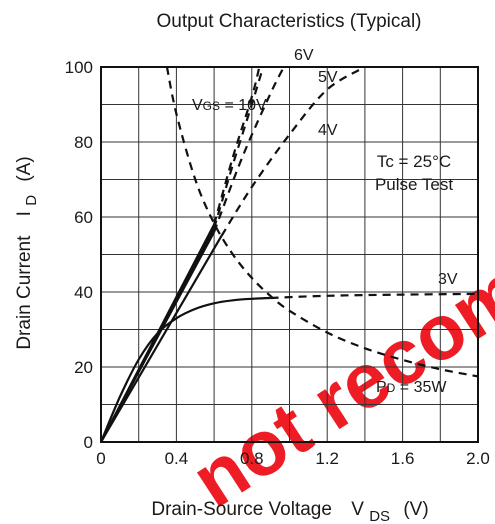  Describe the element at coordinates (100, 458) in the screenshot. I see `x-tick-label: 0` at that location.